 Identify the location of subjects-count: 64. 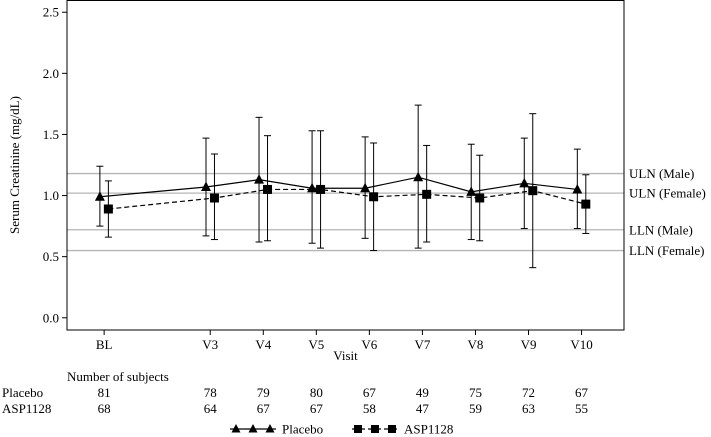
(211, 408).